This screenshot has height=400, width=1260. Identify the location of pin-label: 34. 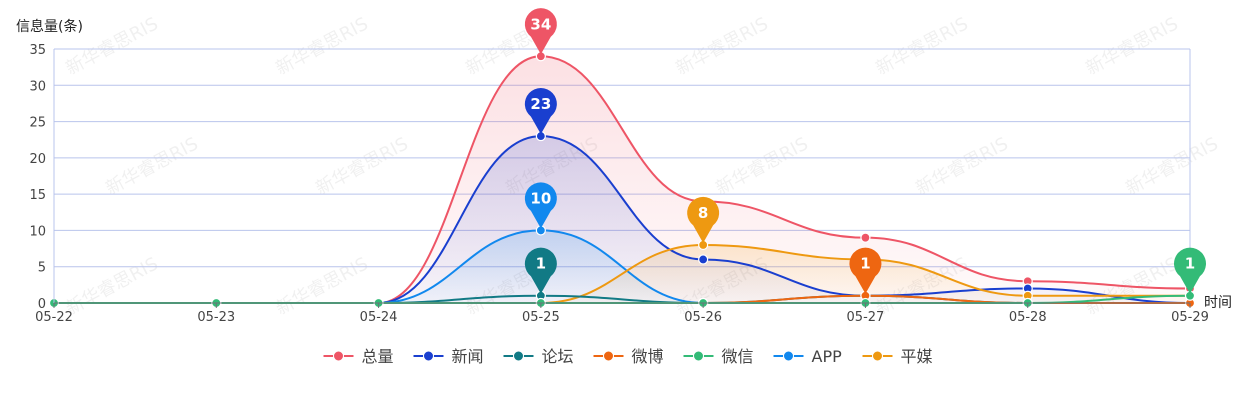
(540, 24).